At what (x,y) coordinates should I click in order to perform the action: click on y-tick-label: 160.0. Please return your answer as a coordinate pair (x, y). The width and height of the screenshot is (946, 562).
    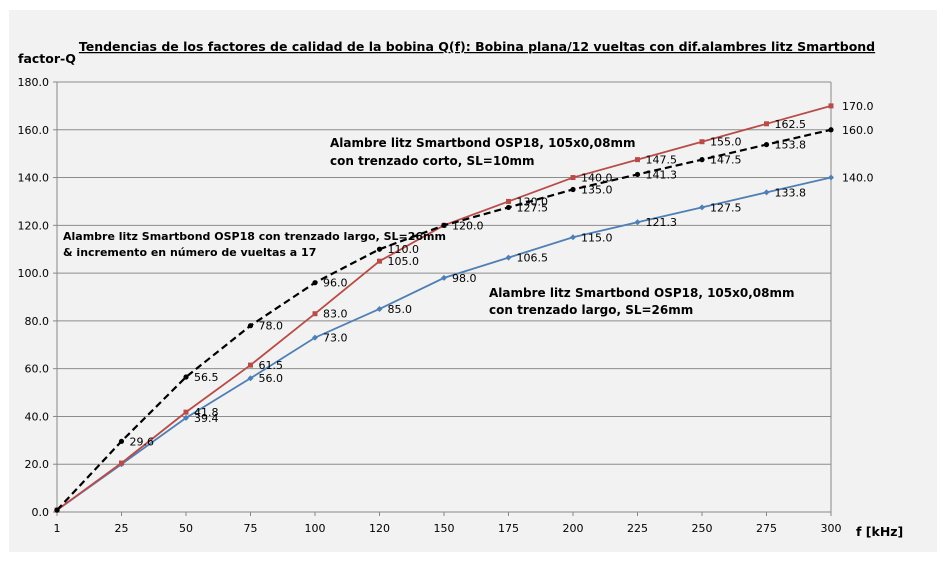
    Looking at the image, I should click on (34, 130).